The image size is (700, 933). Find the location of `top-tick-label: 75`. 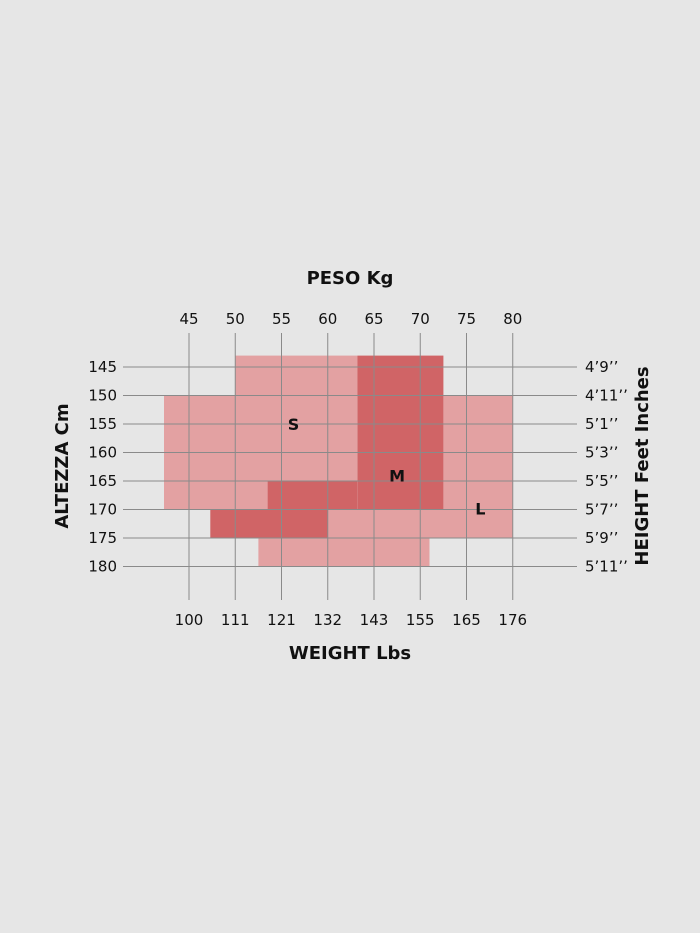

top-tick-label: 75 is located at coordinates (466, 319).